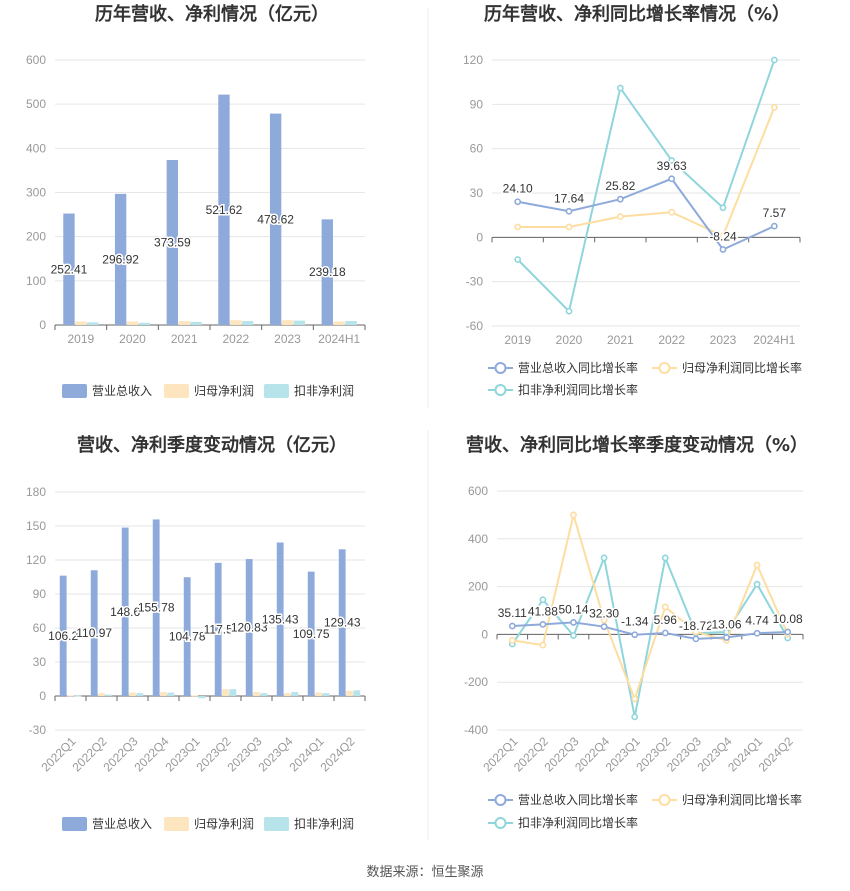 The image size is (850, 891). What do you see at coordinates (476, 730) in the screenshot?
I see `y-tick-label: -400` at bounding box center [476, 730].